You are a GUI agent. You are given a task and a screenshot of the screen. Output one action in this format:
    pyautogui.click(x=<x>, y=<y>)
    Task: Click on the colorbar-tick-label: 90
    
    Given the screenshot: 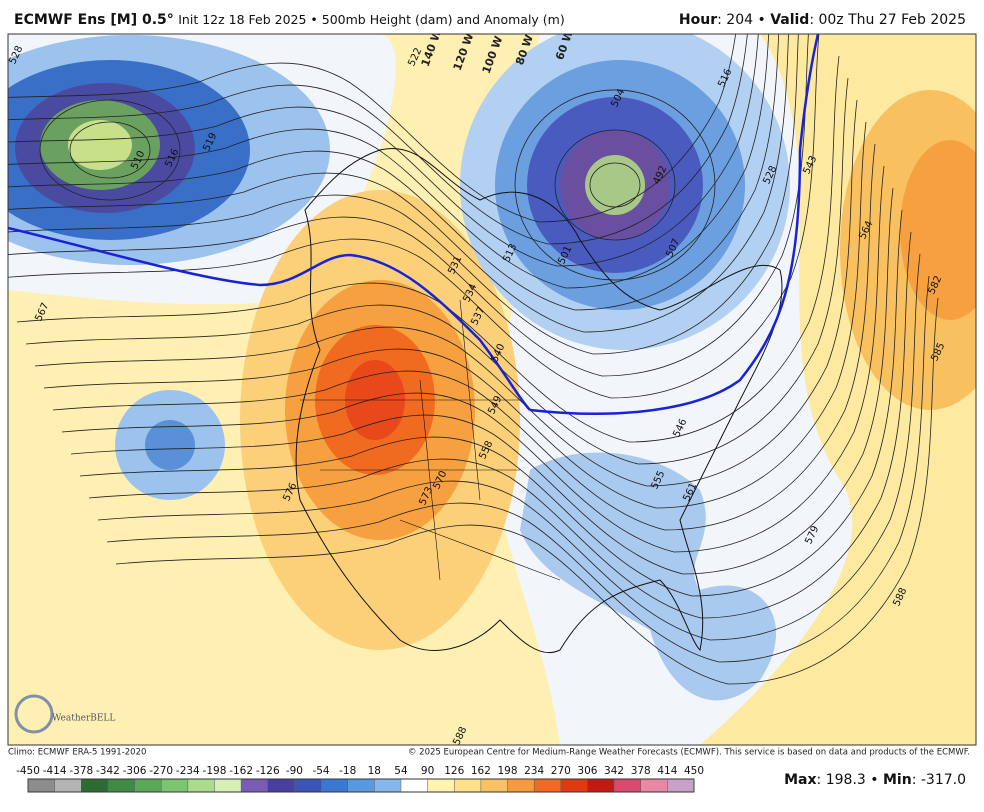 What is the action you would take?
    pyautogui.click(x=427, y=771)
    